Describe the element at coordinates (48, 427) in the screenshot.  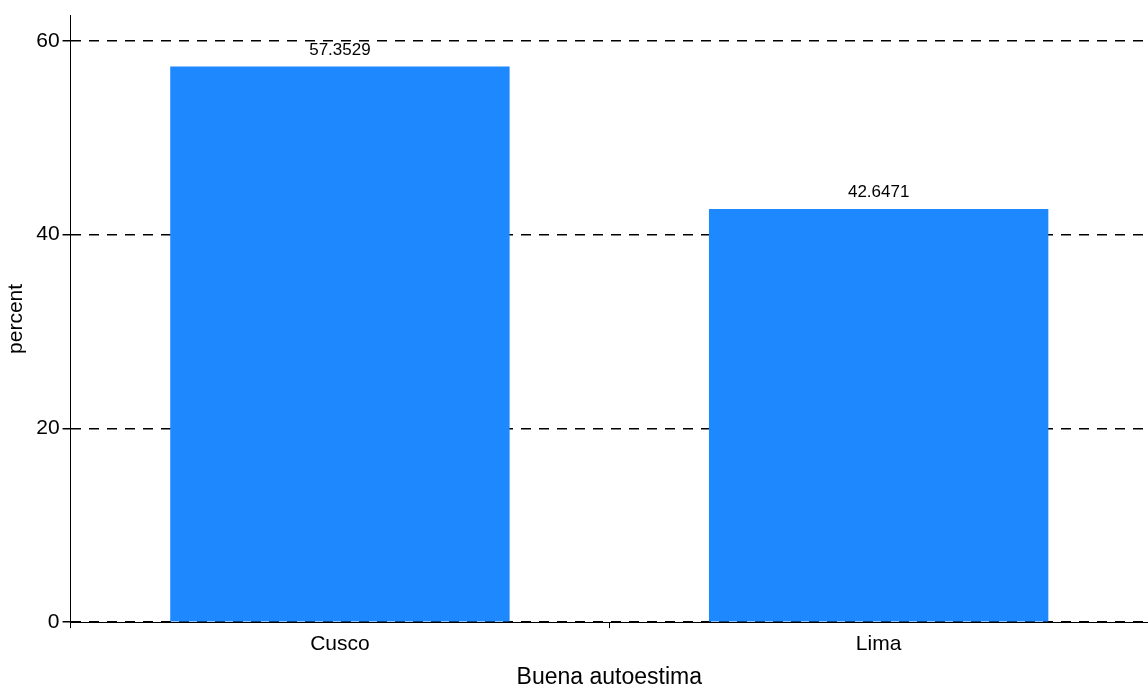
I see `y-tick-label: 20` at that location.